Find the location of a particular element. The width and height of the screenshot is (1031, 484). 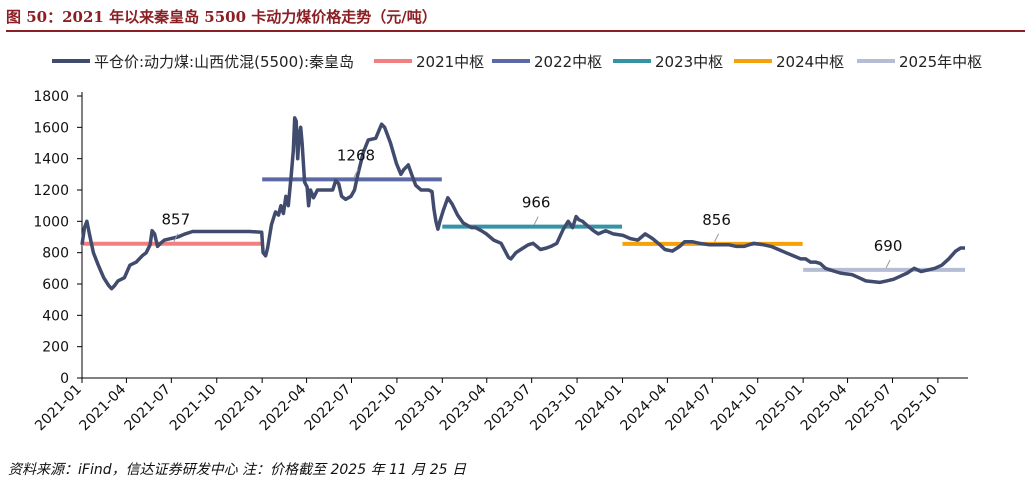

x-tick-label: 2021-07 is located at coordinates (147, 408).